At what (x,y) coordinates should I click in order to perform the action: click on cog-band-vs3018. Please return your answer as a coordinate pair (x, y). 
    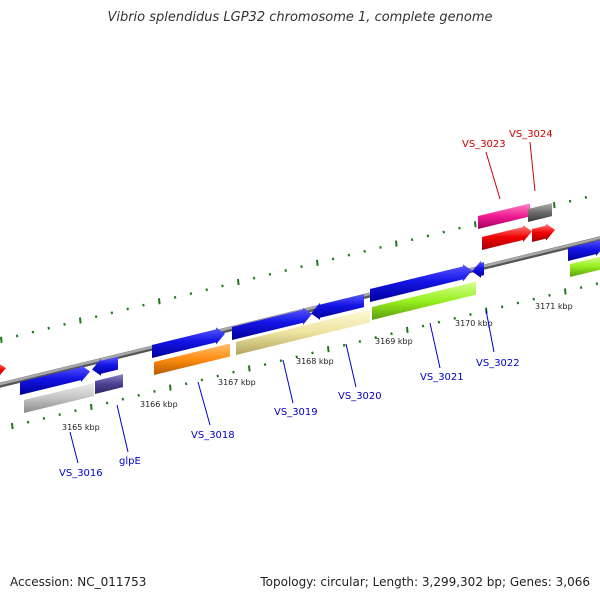
    Looking at the image, I should click on (192, 359).